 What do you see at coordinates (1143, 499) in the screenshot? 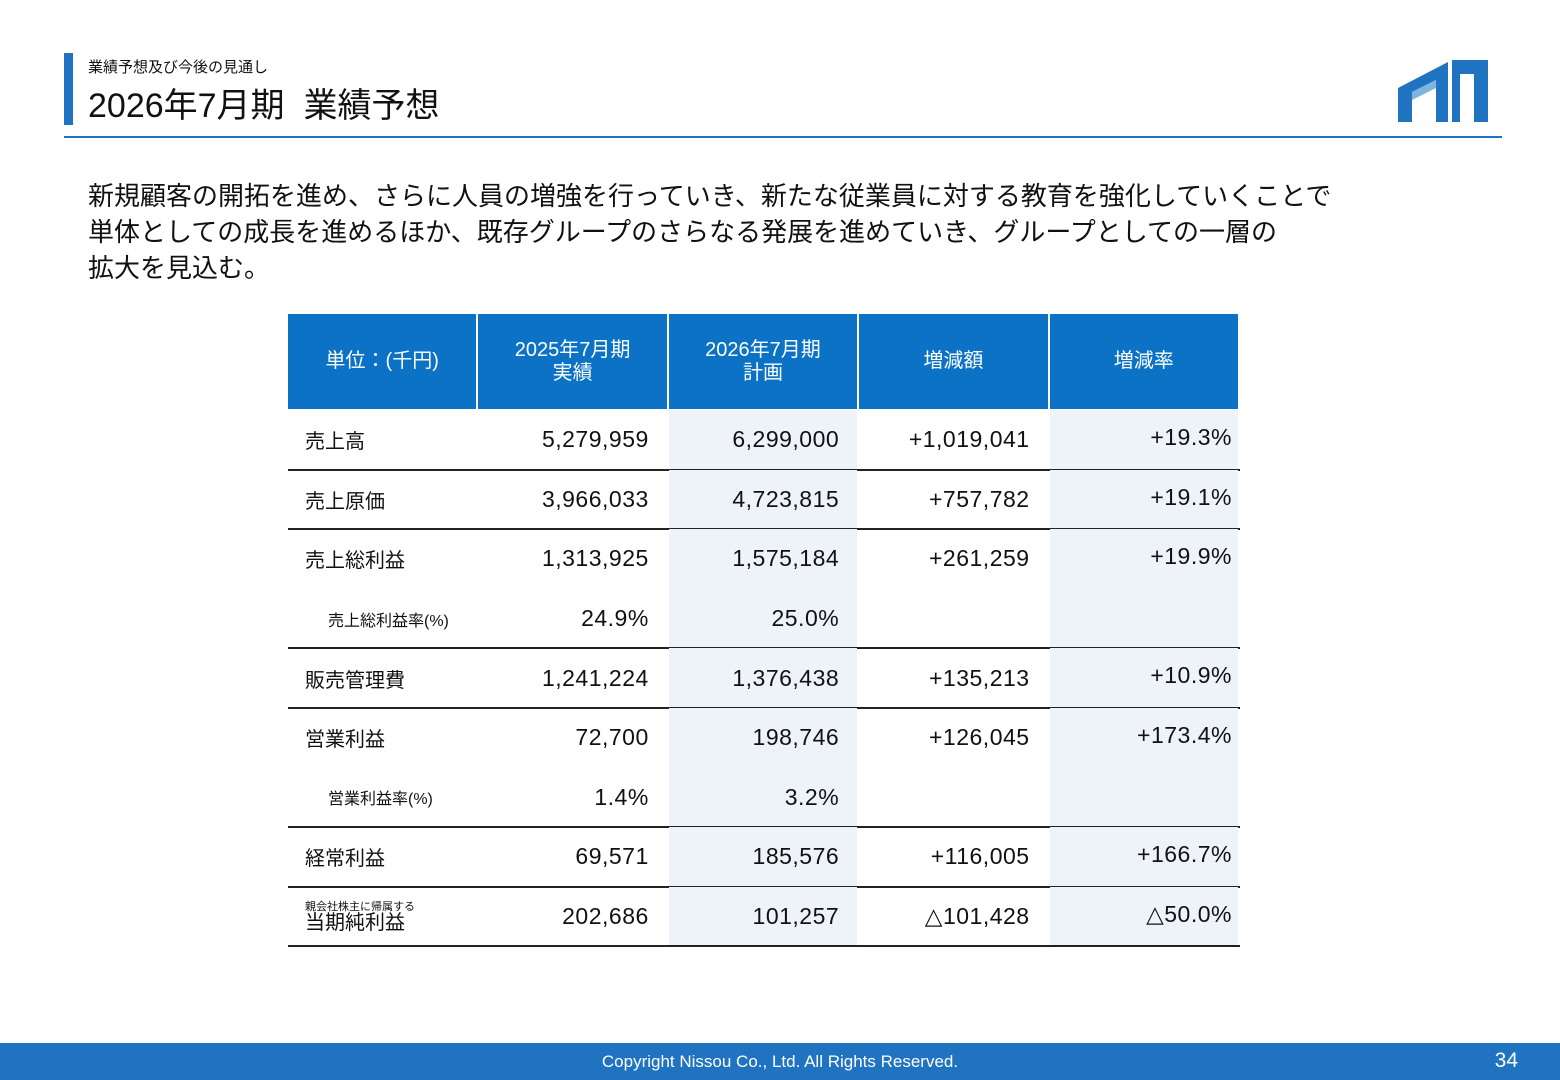
I see `value-cell: +19.1%` at bounding box center [1143, 499].